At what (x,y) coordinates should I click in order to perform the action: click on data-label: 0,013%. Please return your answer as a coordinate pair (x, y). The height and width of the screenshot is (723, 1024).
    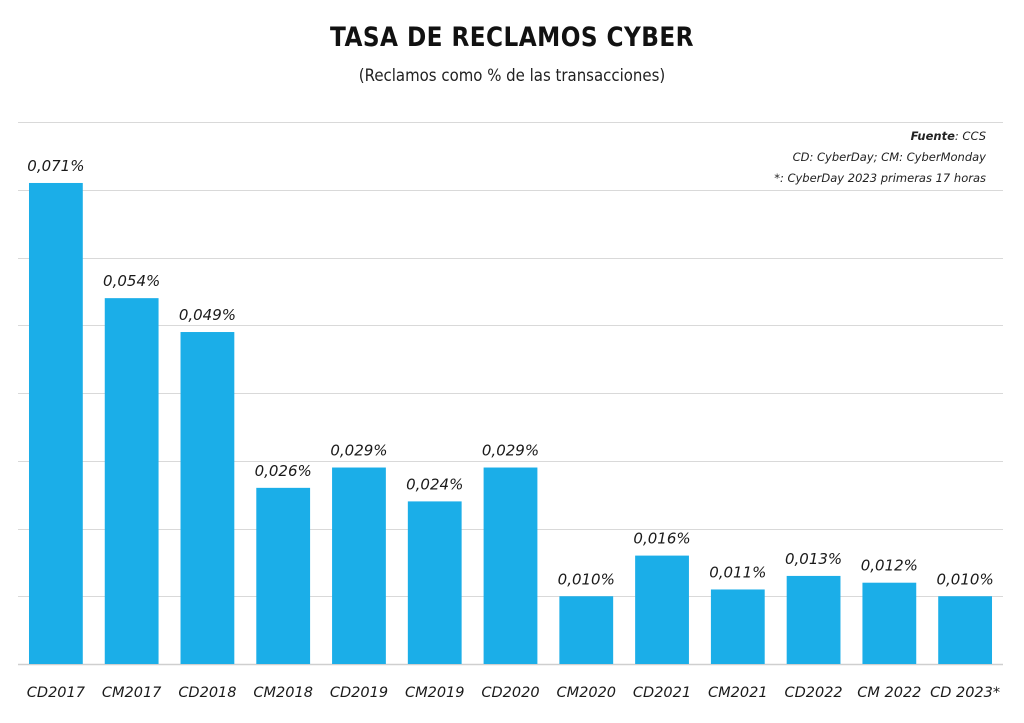
    Looking at the image, I should click on (813, 559).